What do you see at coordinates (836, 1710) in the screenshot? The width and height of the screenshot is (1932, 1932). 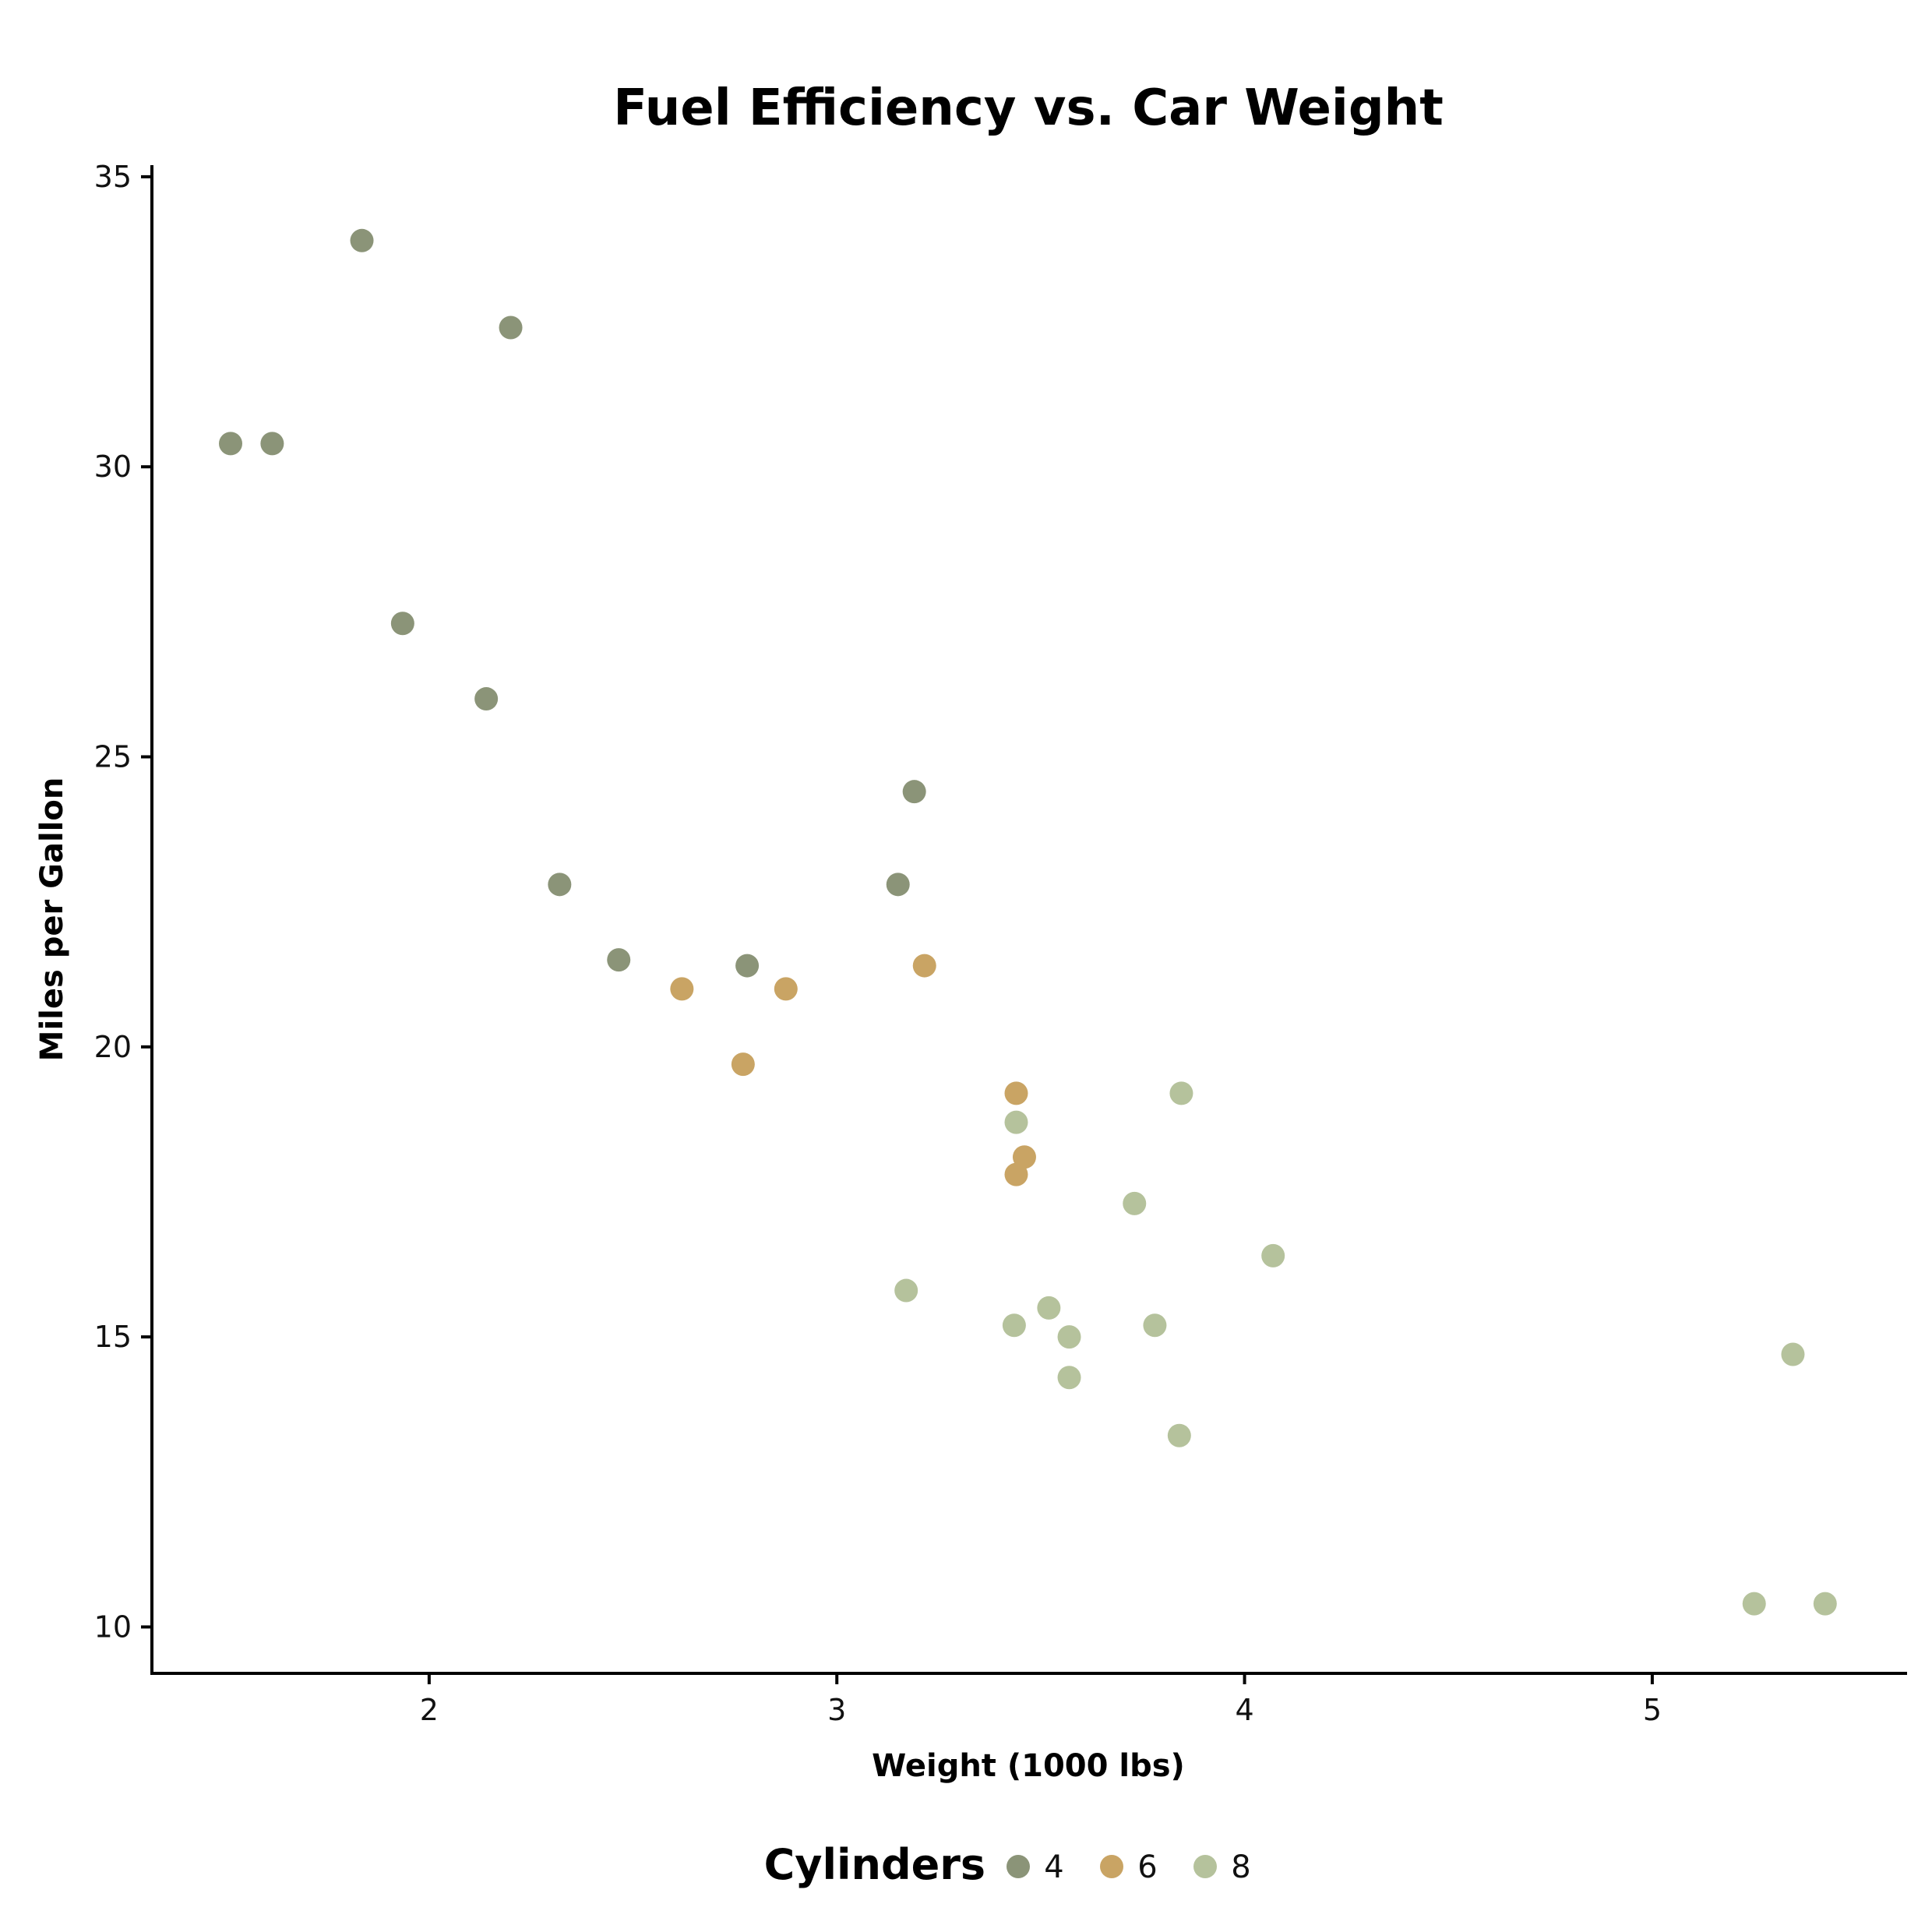 I see `x-tick-label: 3` at bounding box center [836, 1710].